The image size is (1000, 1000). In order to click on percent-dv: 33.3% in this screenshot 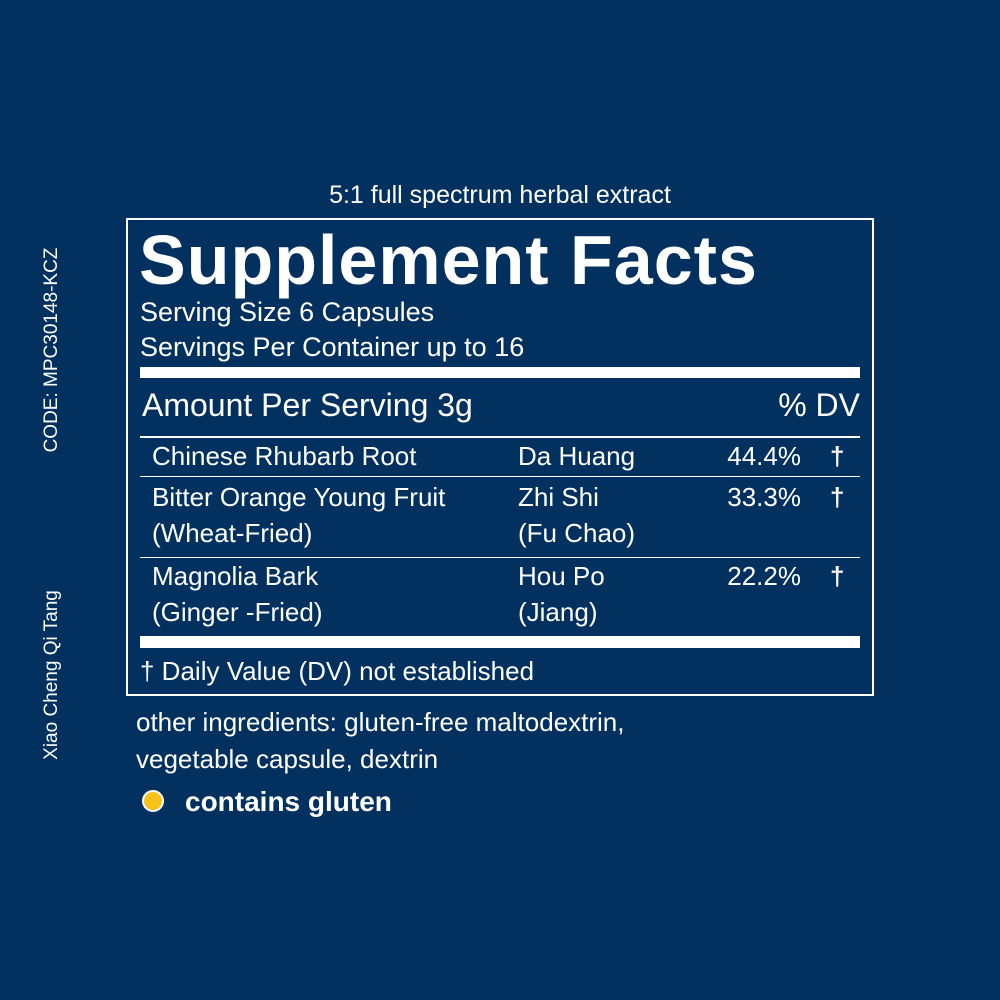, I will do `click(764, 497)`.